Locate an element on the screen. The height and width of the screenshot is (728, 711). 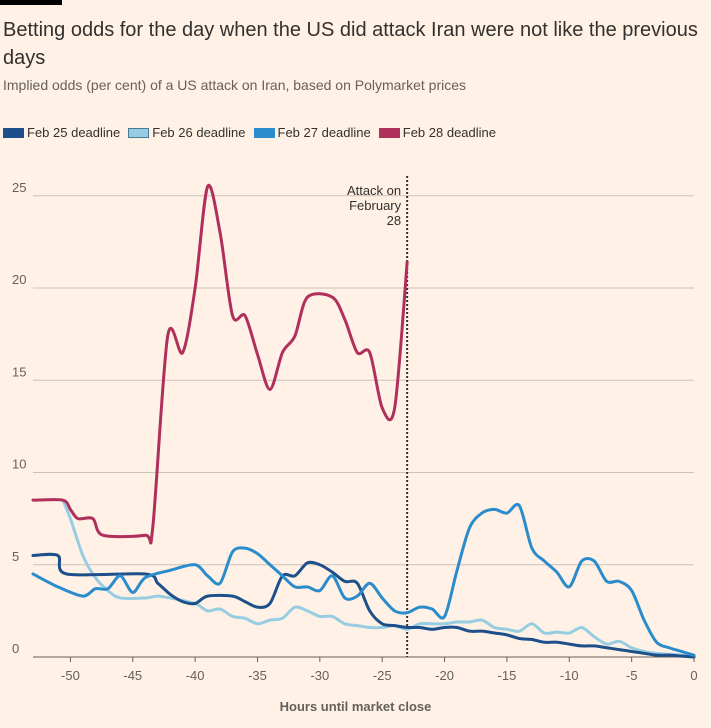
x-axis-label: Hours until market close is located at coordinates (355, 706).